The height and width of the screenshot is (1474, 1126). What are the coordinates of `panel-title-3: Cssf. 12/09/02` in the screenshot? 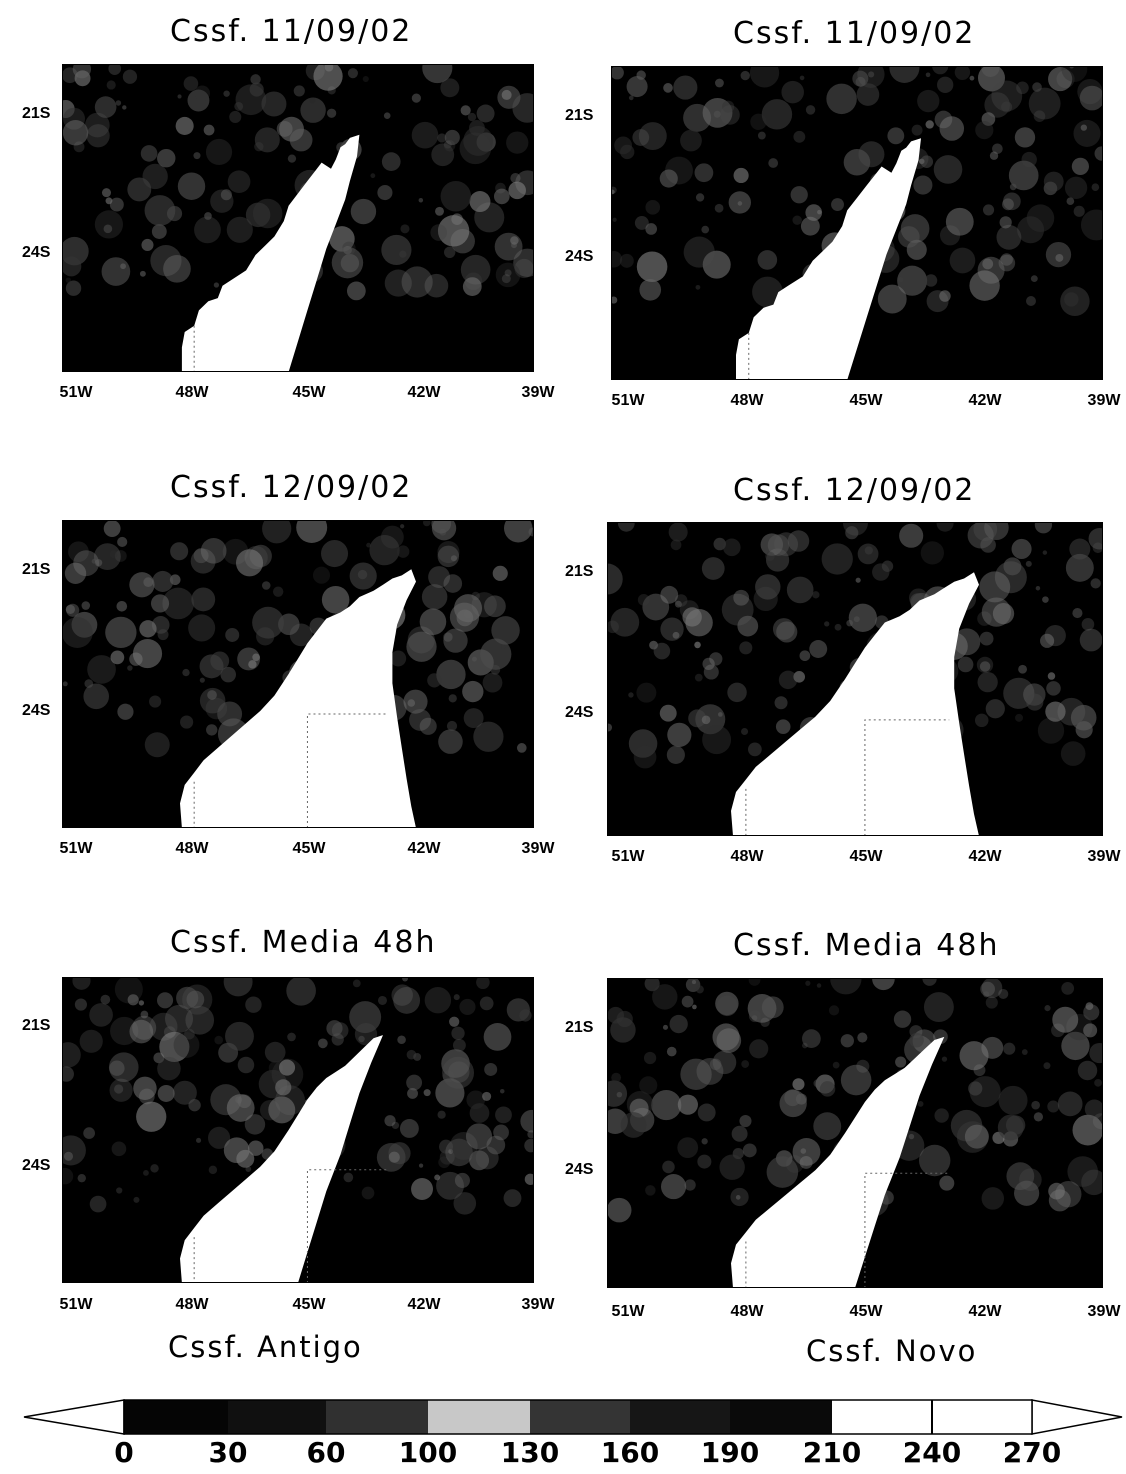 It's located at (291, 487).